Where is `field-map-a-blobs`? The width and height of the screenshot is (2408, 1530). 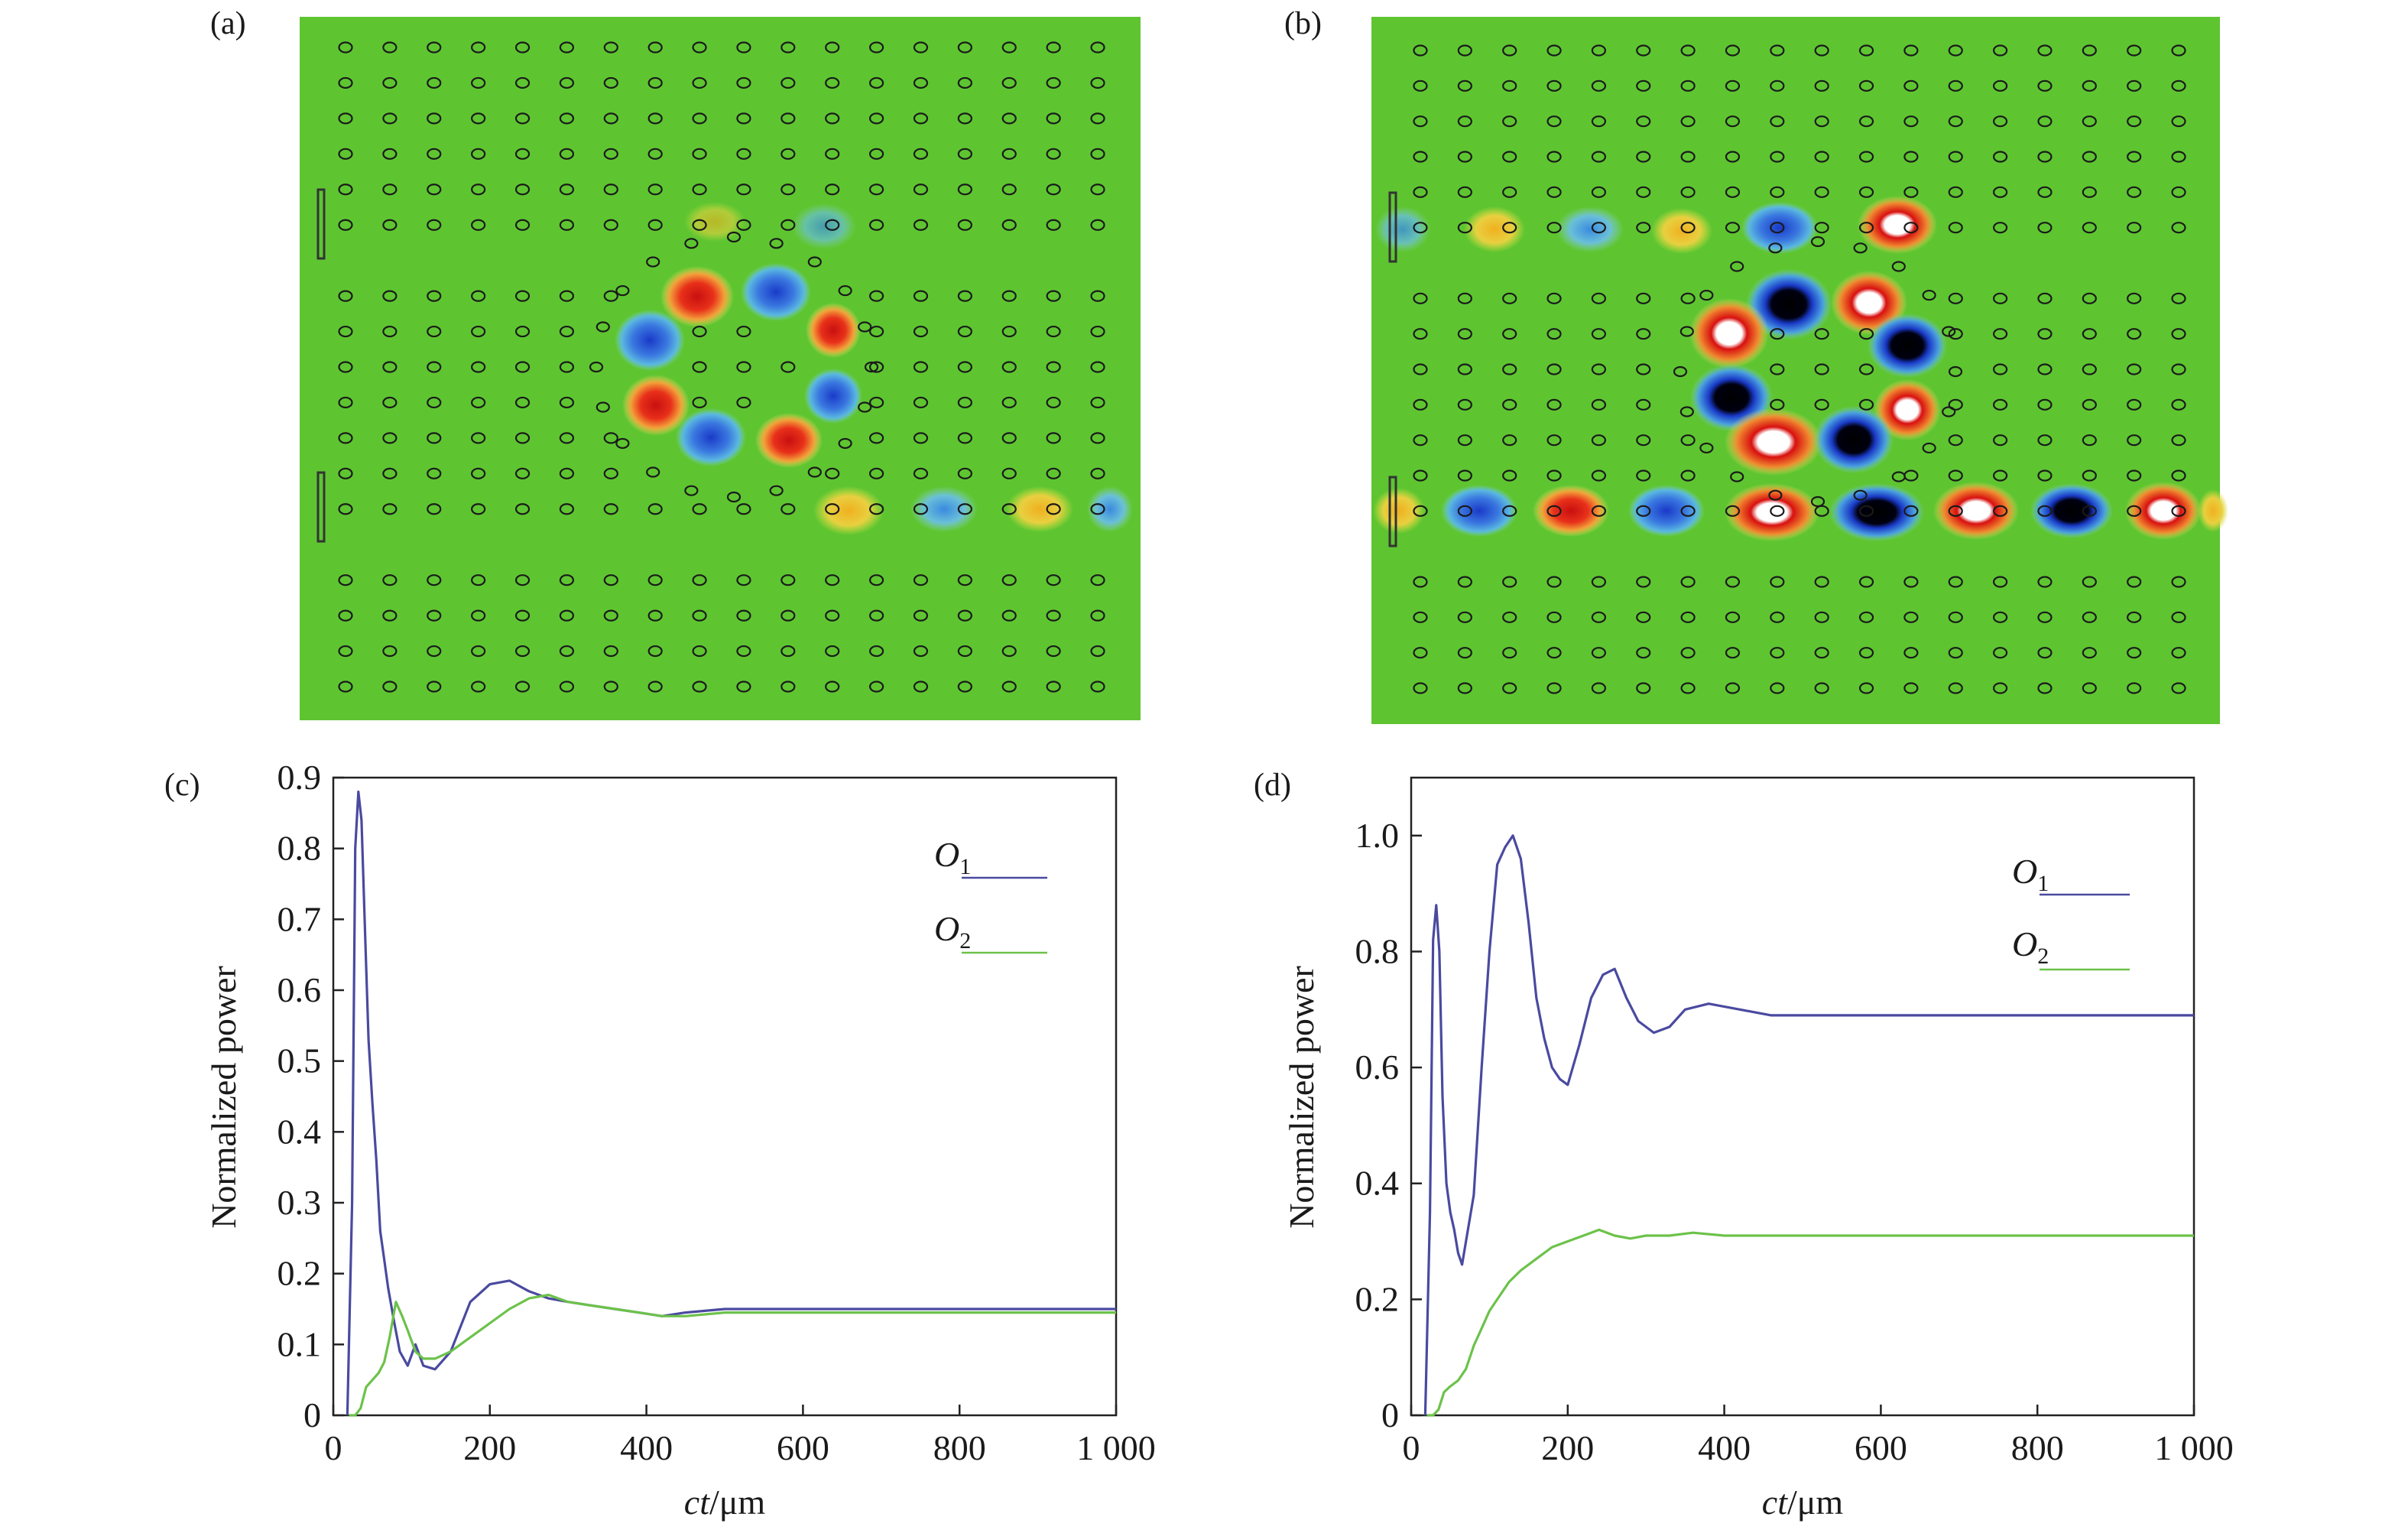
field-map-a-blobs is located at coordinates (874, 368).